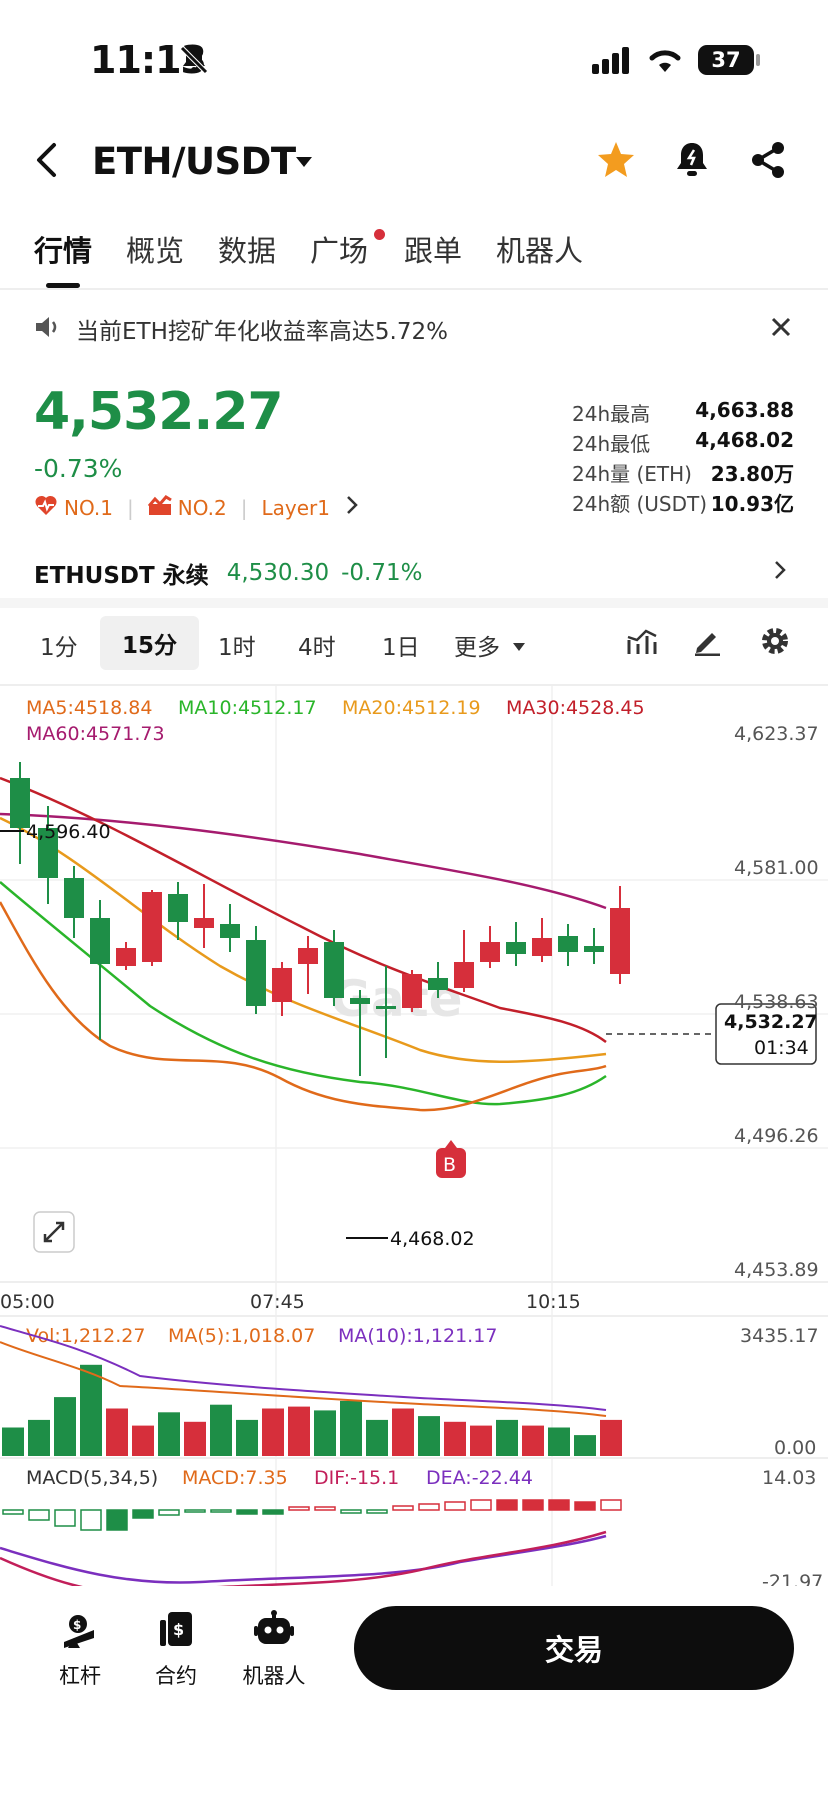 This screenshot has width=828, height=1796. Describe the element at coordinates (59, 648) in the screenshot. I see `interval-1m: 1分` at that location.